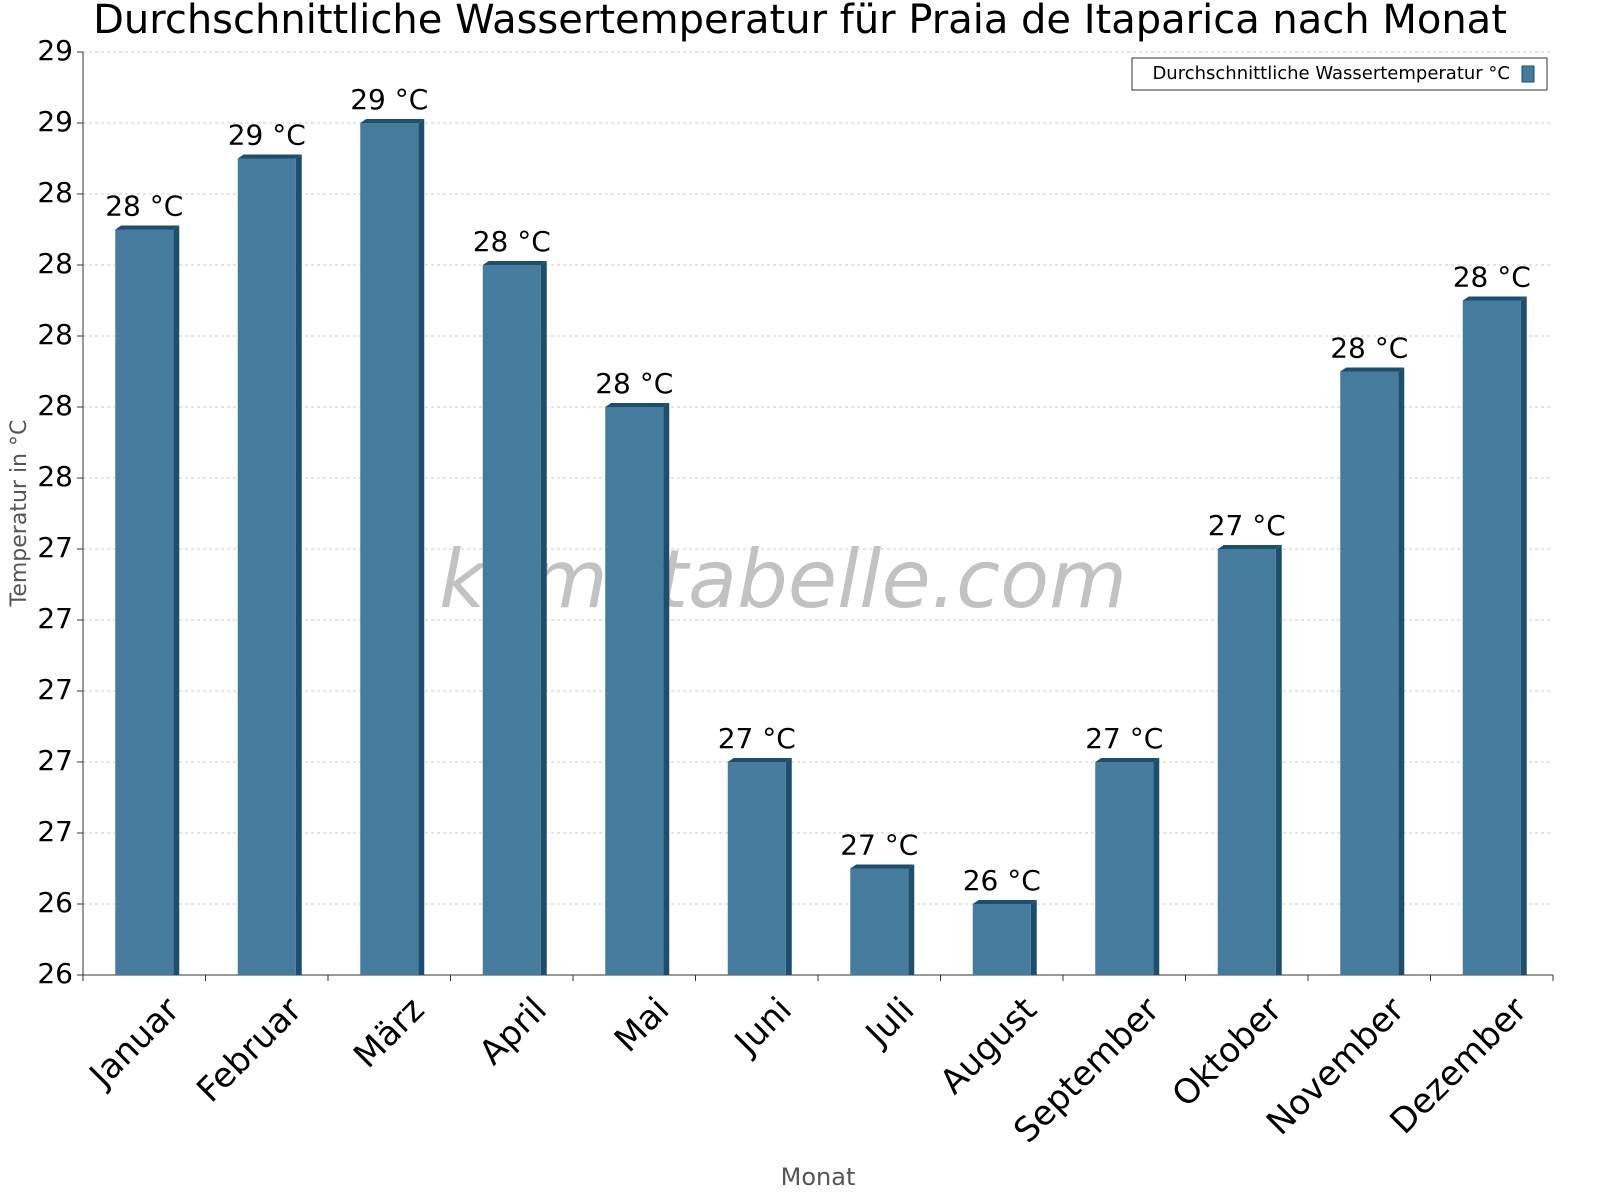  What do you see at coordinates (1227, 1052) in the screenshot?
I see `x-tick-label: Oktober` at bounding box center [1227, 1052].